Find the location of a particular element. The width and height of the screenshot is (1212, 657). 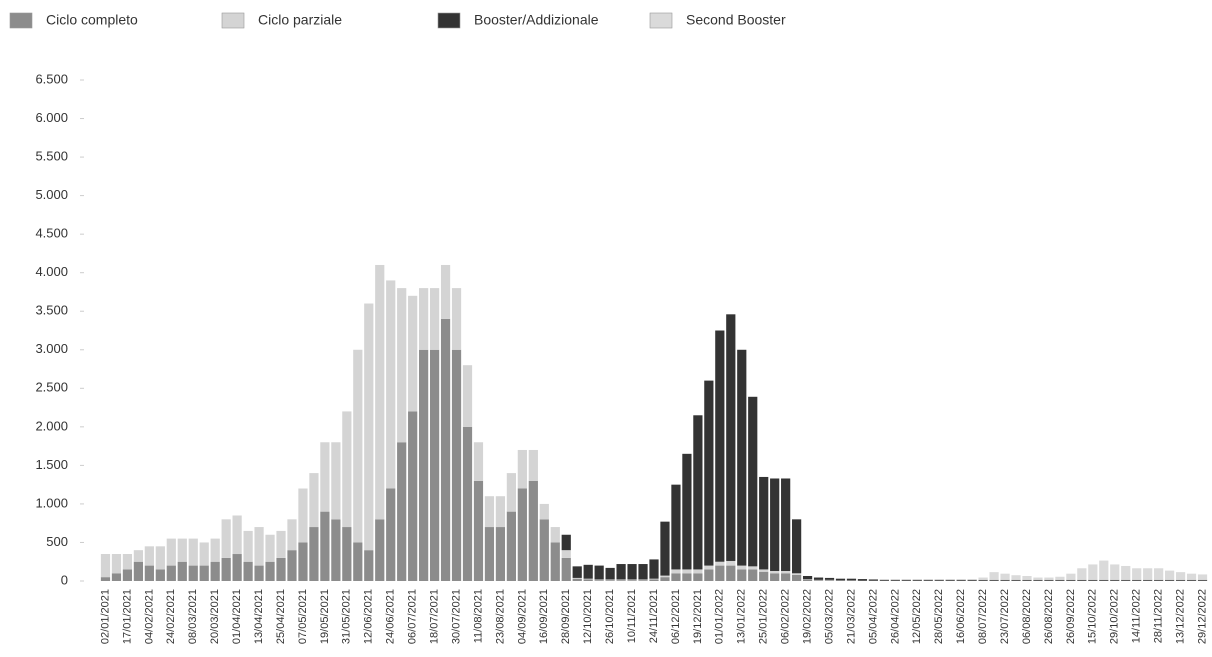

x-tick-label: 26/09/2022 is located at coordinates (1071, 616).